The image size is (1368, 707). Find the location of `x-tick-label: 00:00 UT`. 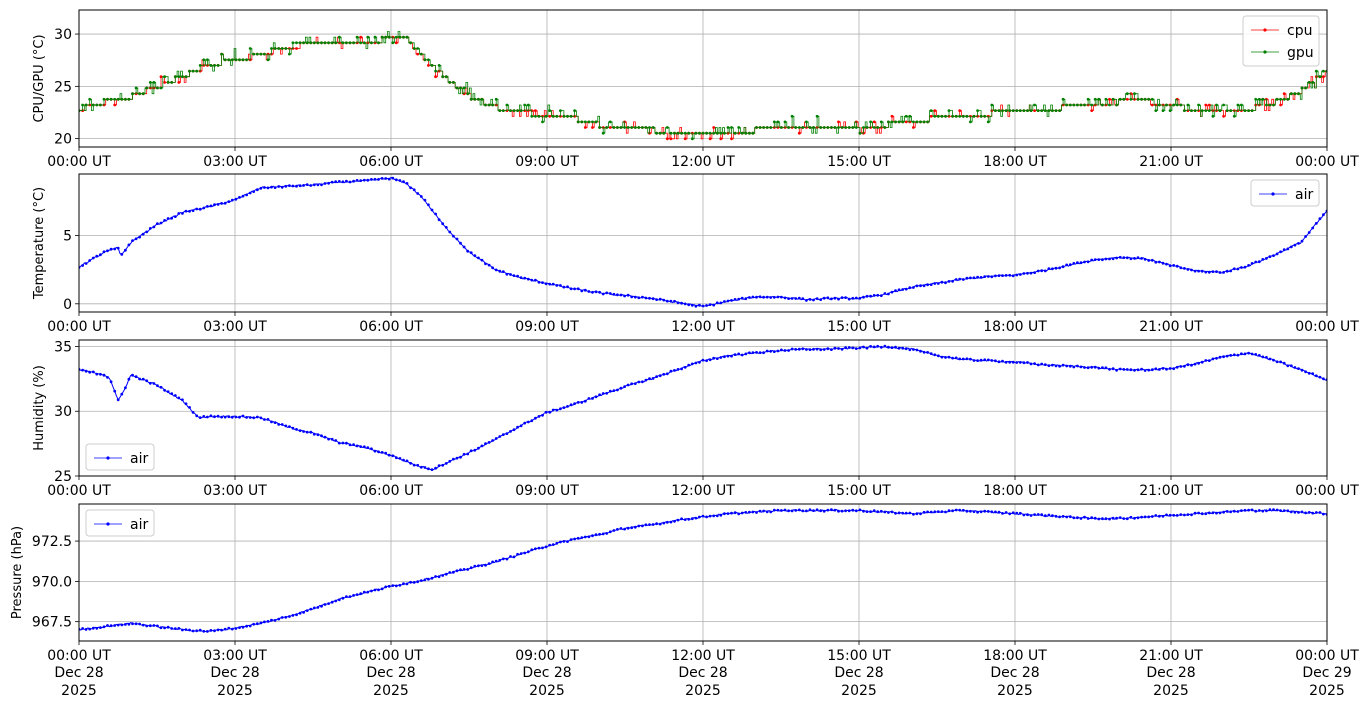

x-tick-label: 00:00 UT is located at coordinates (1327, 656).